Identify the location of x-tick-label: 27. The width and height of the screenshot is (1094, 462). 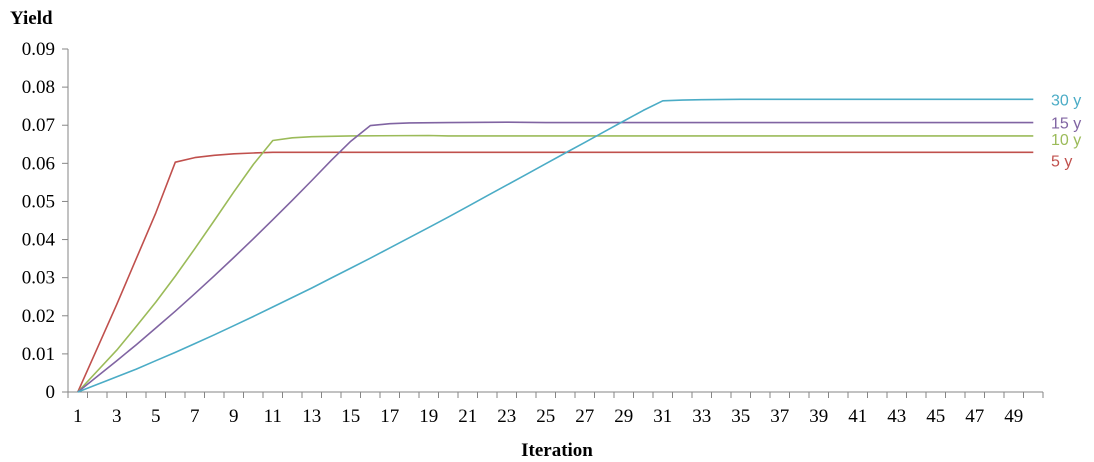
(584, 416).